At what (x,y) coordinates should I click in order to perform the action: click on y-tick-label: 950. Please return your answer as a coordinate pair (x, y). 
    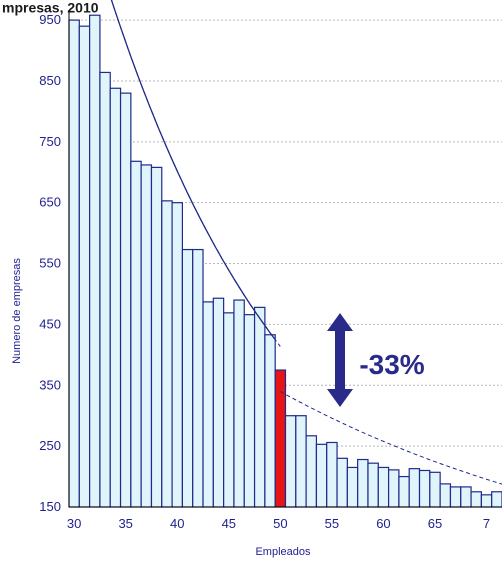
    Looking at the image, I should click on (50, 19).